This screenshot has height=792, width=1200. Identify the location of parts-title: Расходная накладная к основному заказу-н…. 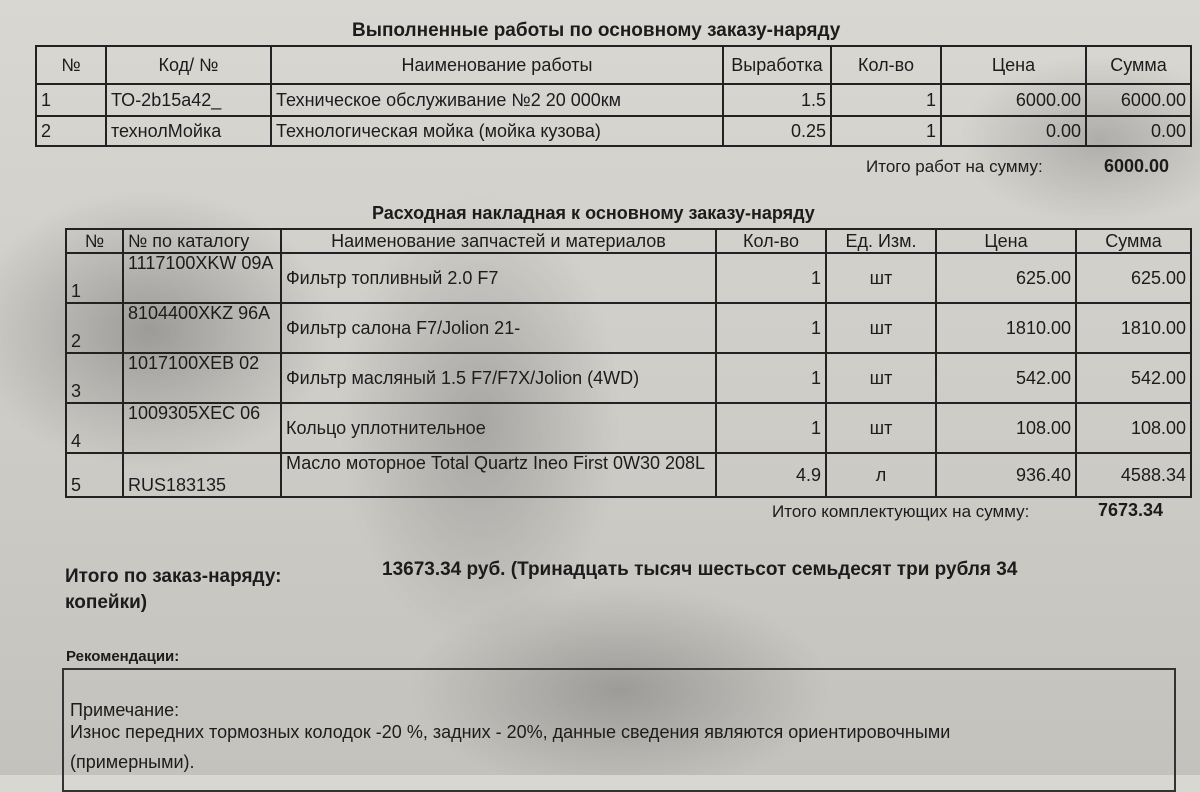
(593, 213).